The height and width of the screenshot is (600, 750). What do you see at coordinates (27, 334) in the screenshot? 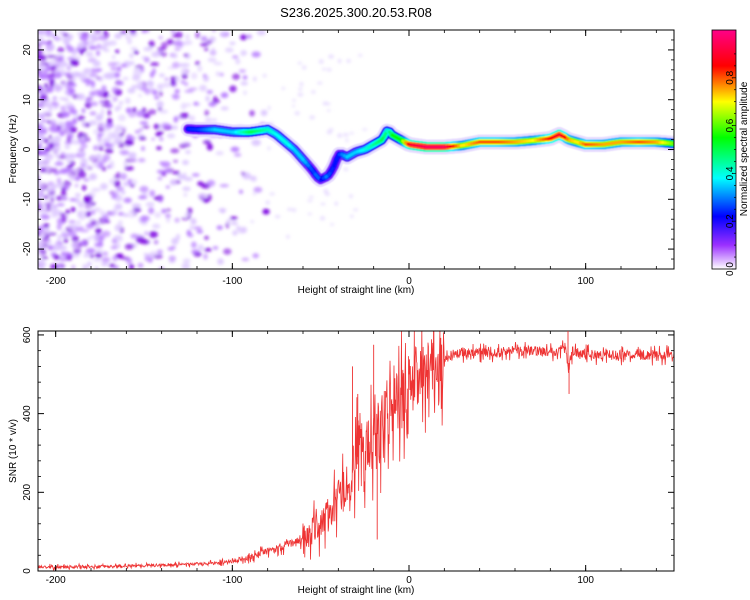
I see `snr-y-tick-label: 600` at bounding box center [27, 334].